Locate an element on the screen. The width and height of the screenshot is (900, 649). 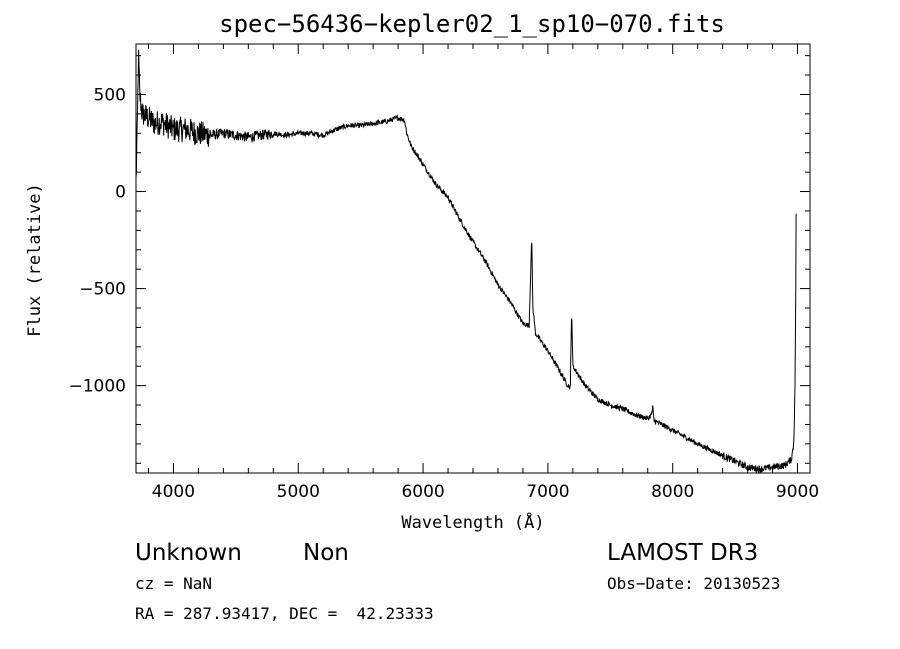
y-tick-label: −1000 is located at coordinates (97, 387).